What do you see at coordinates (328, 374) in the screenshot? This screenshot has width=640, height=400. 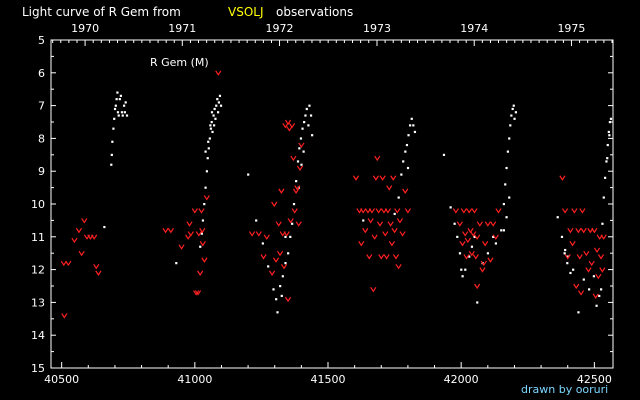 I see `x-axis: 40500 41000 41500 42000 42500` at bounding box center [328, 374].